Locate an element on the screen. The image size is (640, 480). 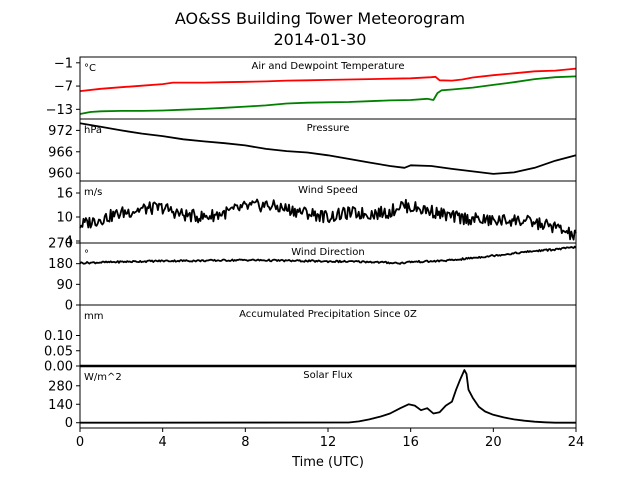
panel-unit-label: hPa is located at coordinates (93, 130).